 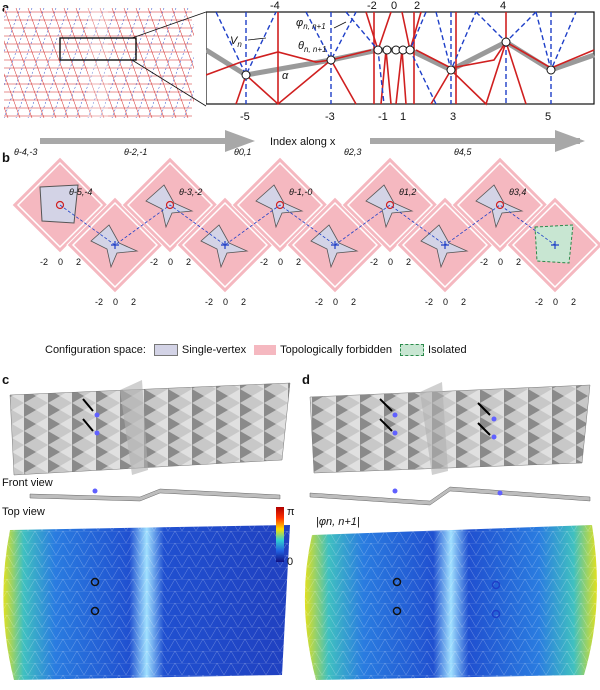 I want to click on index-label-bottom: -1, so click(x=383, y=117).